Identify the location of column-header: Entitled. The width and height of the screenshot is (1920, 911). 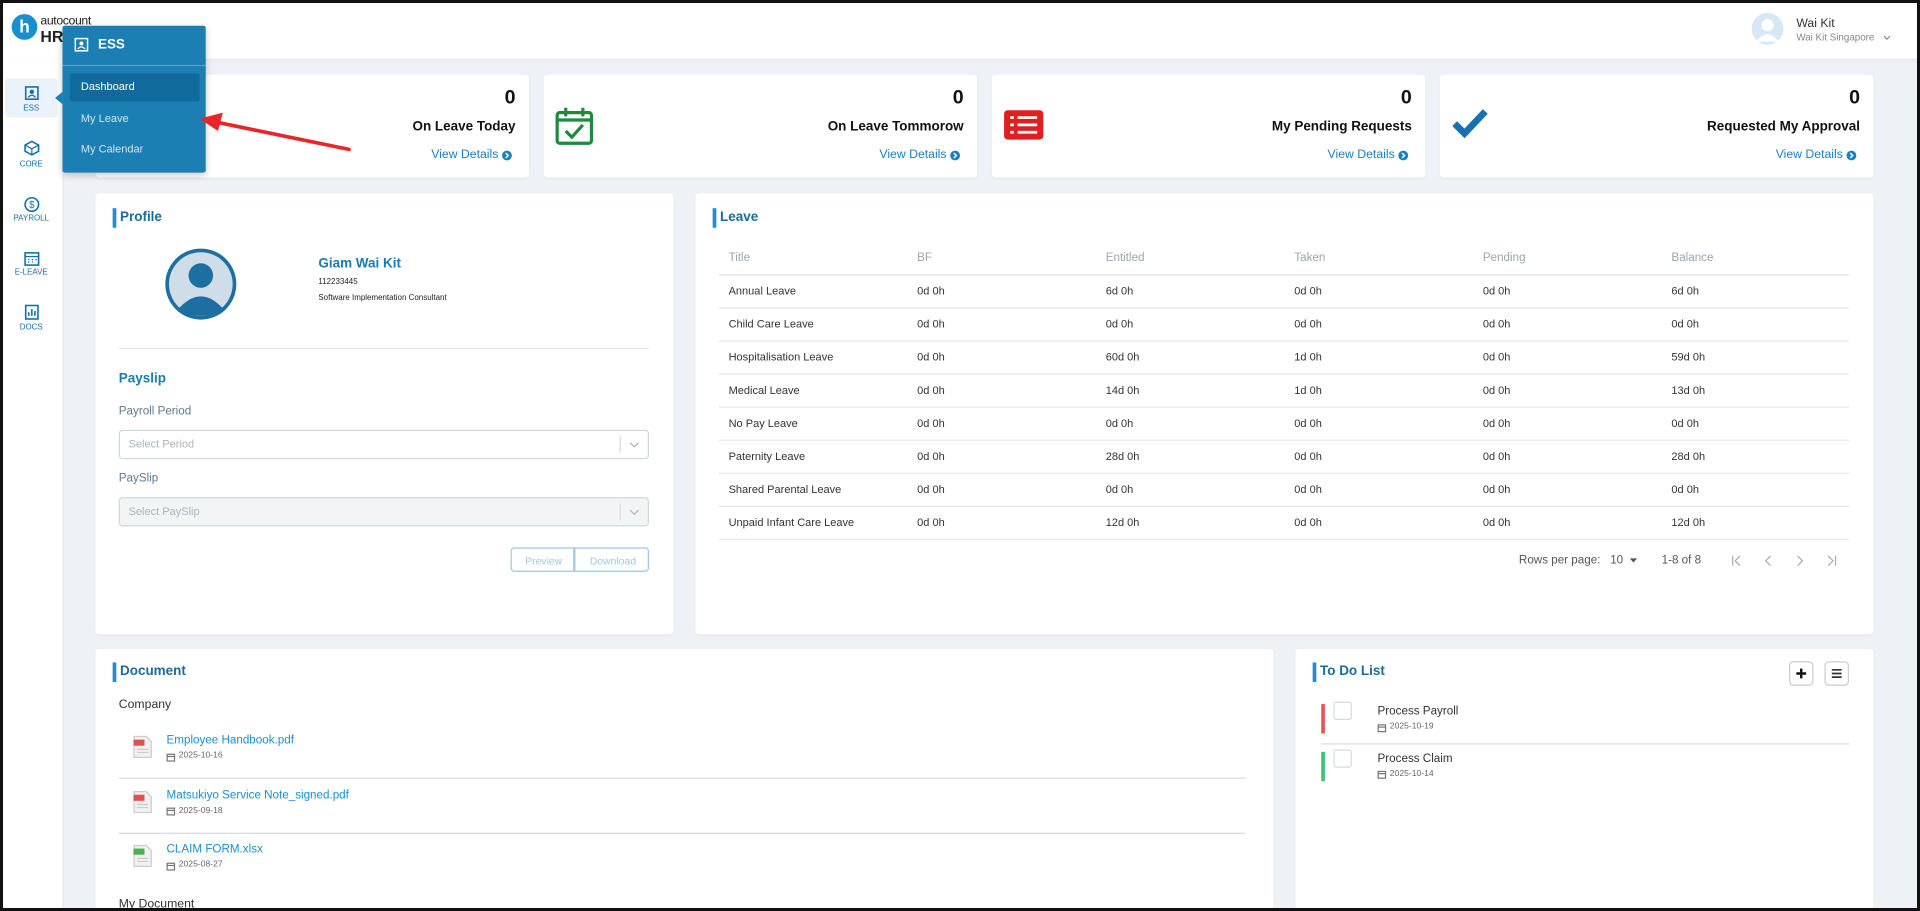
(1125, 258).